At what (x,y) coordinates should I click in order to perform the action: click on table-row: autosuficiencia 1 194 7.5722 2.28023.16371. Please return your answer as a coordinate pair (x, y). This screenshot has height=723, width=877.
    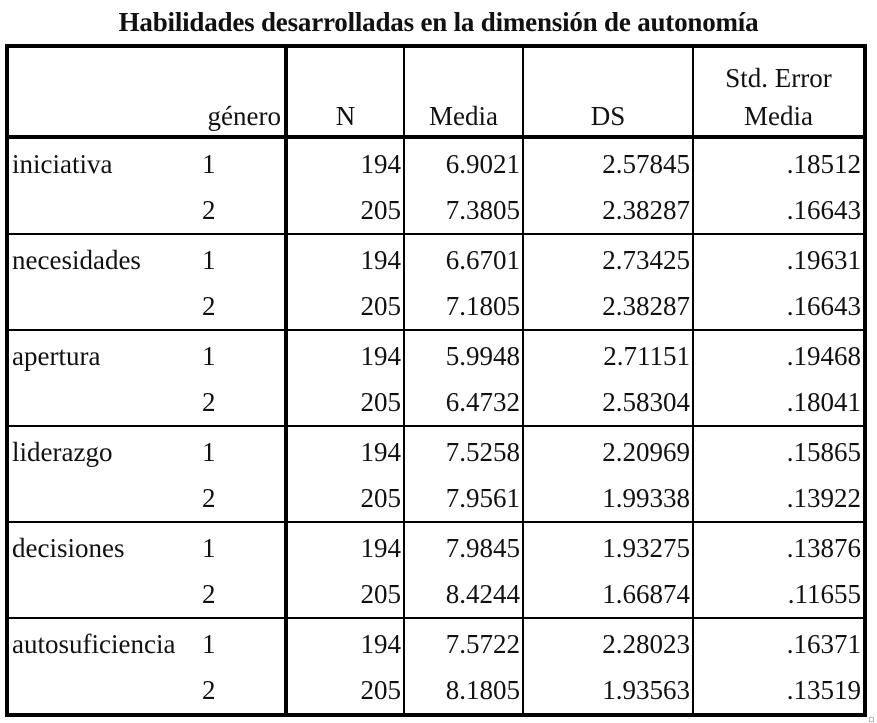
    Looking at the image, I should click on (436, 642).